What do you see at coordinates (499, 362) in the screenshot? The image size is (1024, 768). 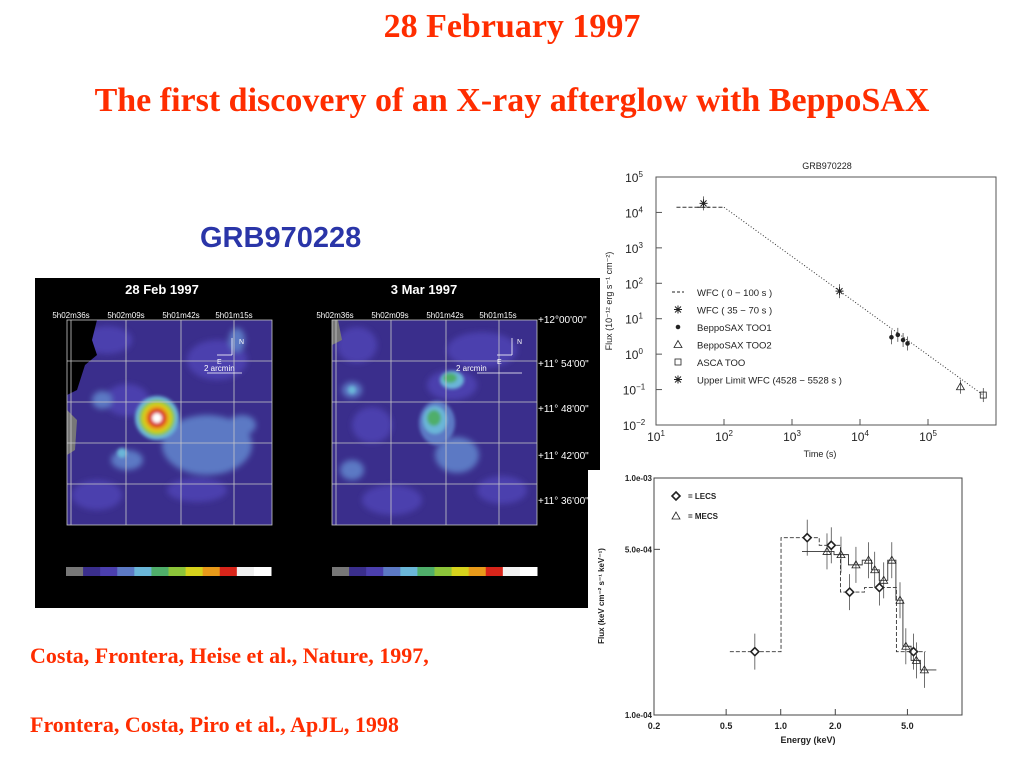 I see `right-compass-e: E` at bounding box center [499, 362].